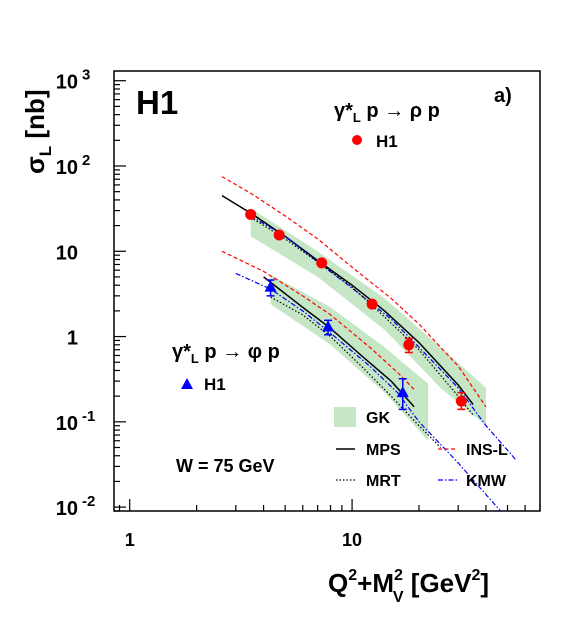 This screenshot has height=624, width=567. I want to click on x-axis-title-unit-exp: 2, so click(475, 575).